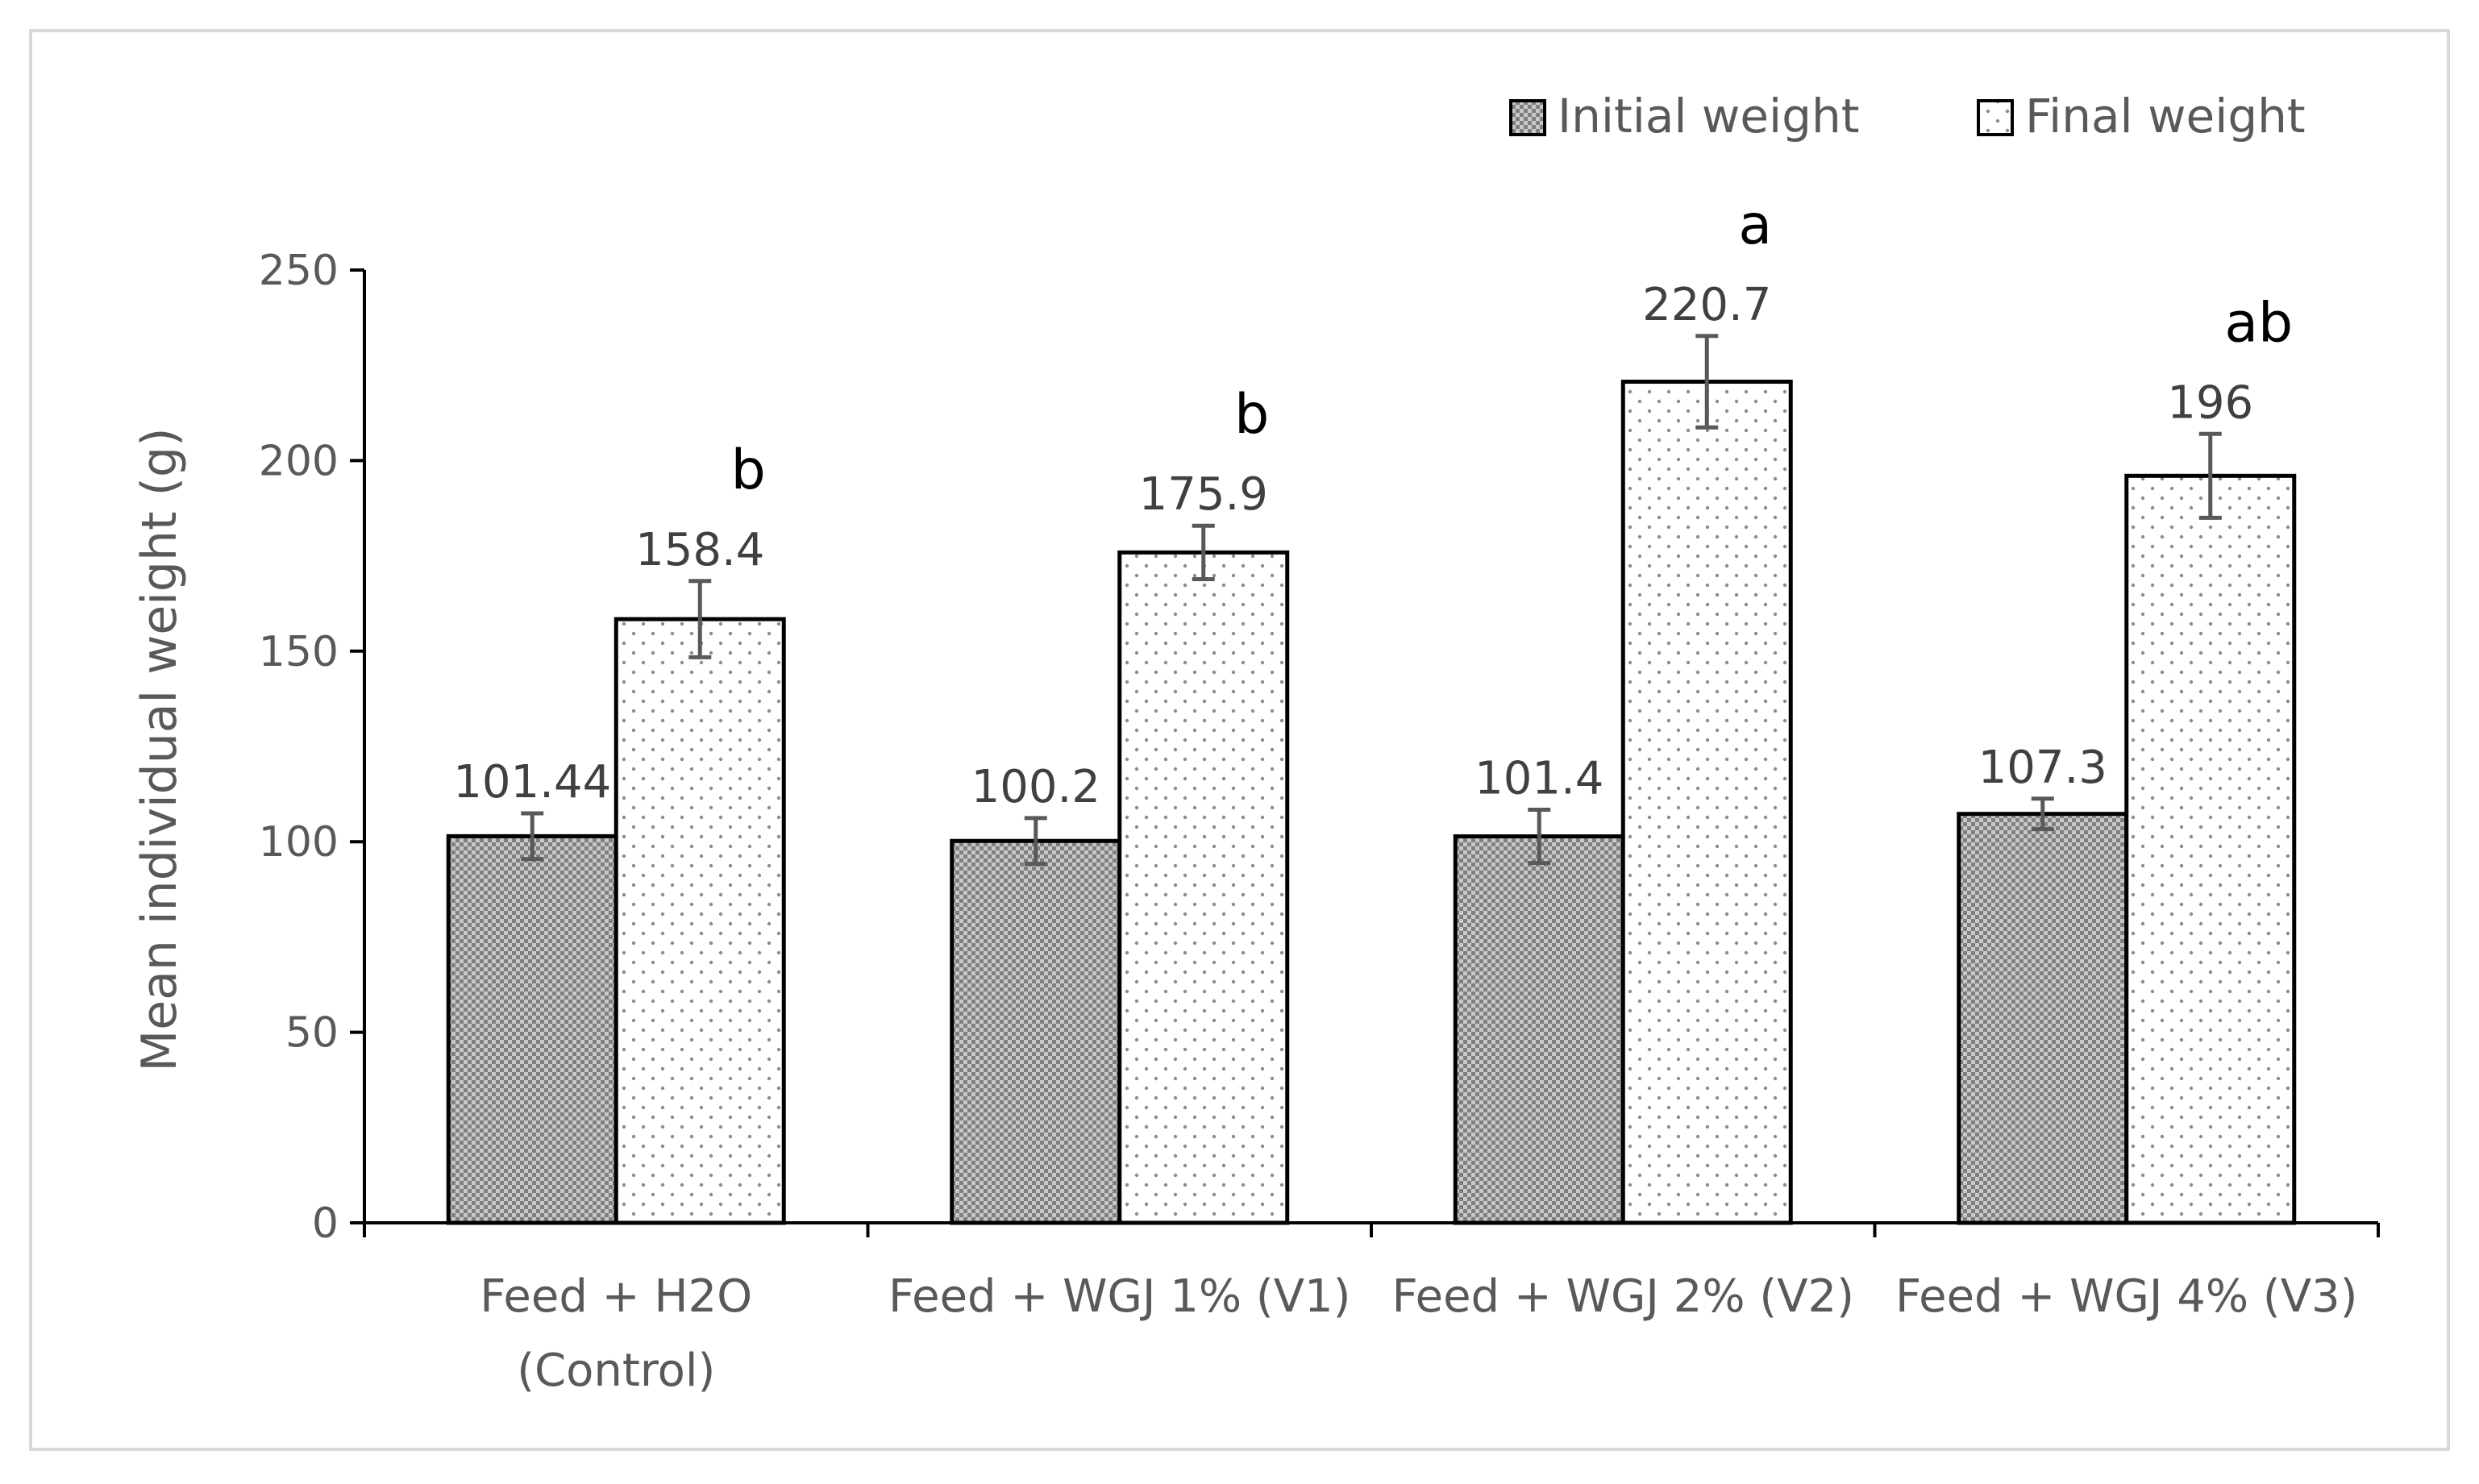  I want to click on data-label: 196, so click(2210, 402).